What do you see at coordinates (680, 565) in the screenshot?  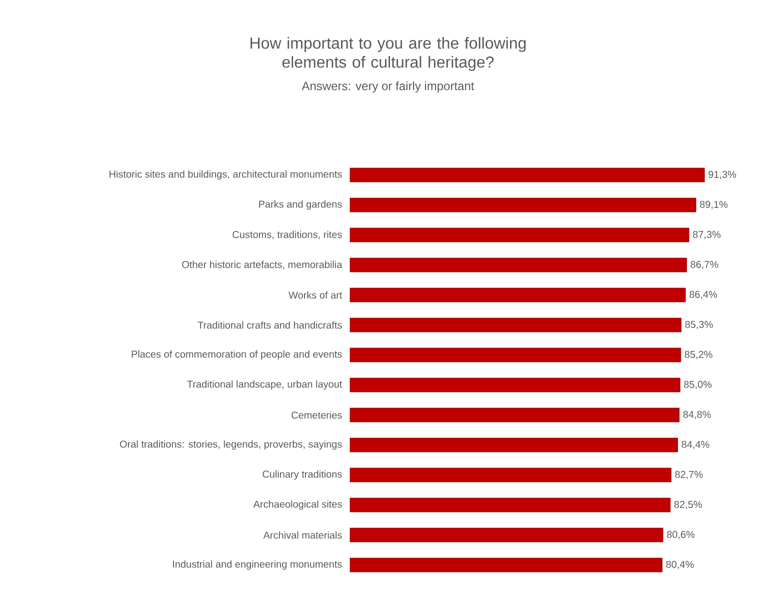 I see `data-label: 80,4%` at bounding box center [680, 565].